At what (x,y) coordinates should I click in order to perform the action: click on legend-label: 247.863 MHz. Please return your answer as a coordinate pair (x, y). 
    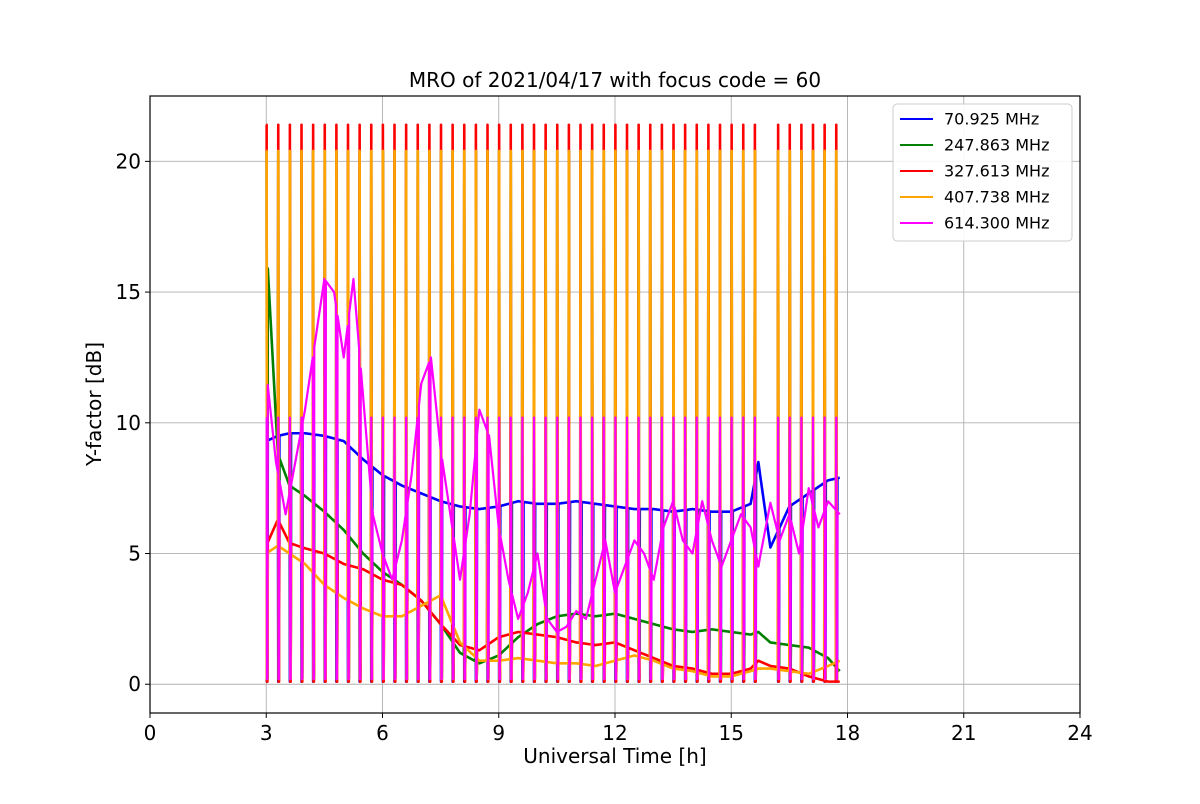
    Looking at the image, I should click on (996, 145).